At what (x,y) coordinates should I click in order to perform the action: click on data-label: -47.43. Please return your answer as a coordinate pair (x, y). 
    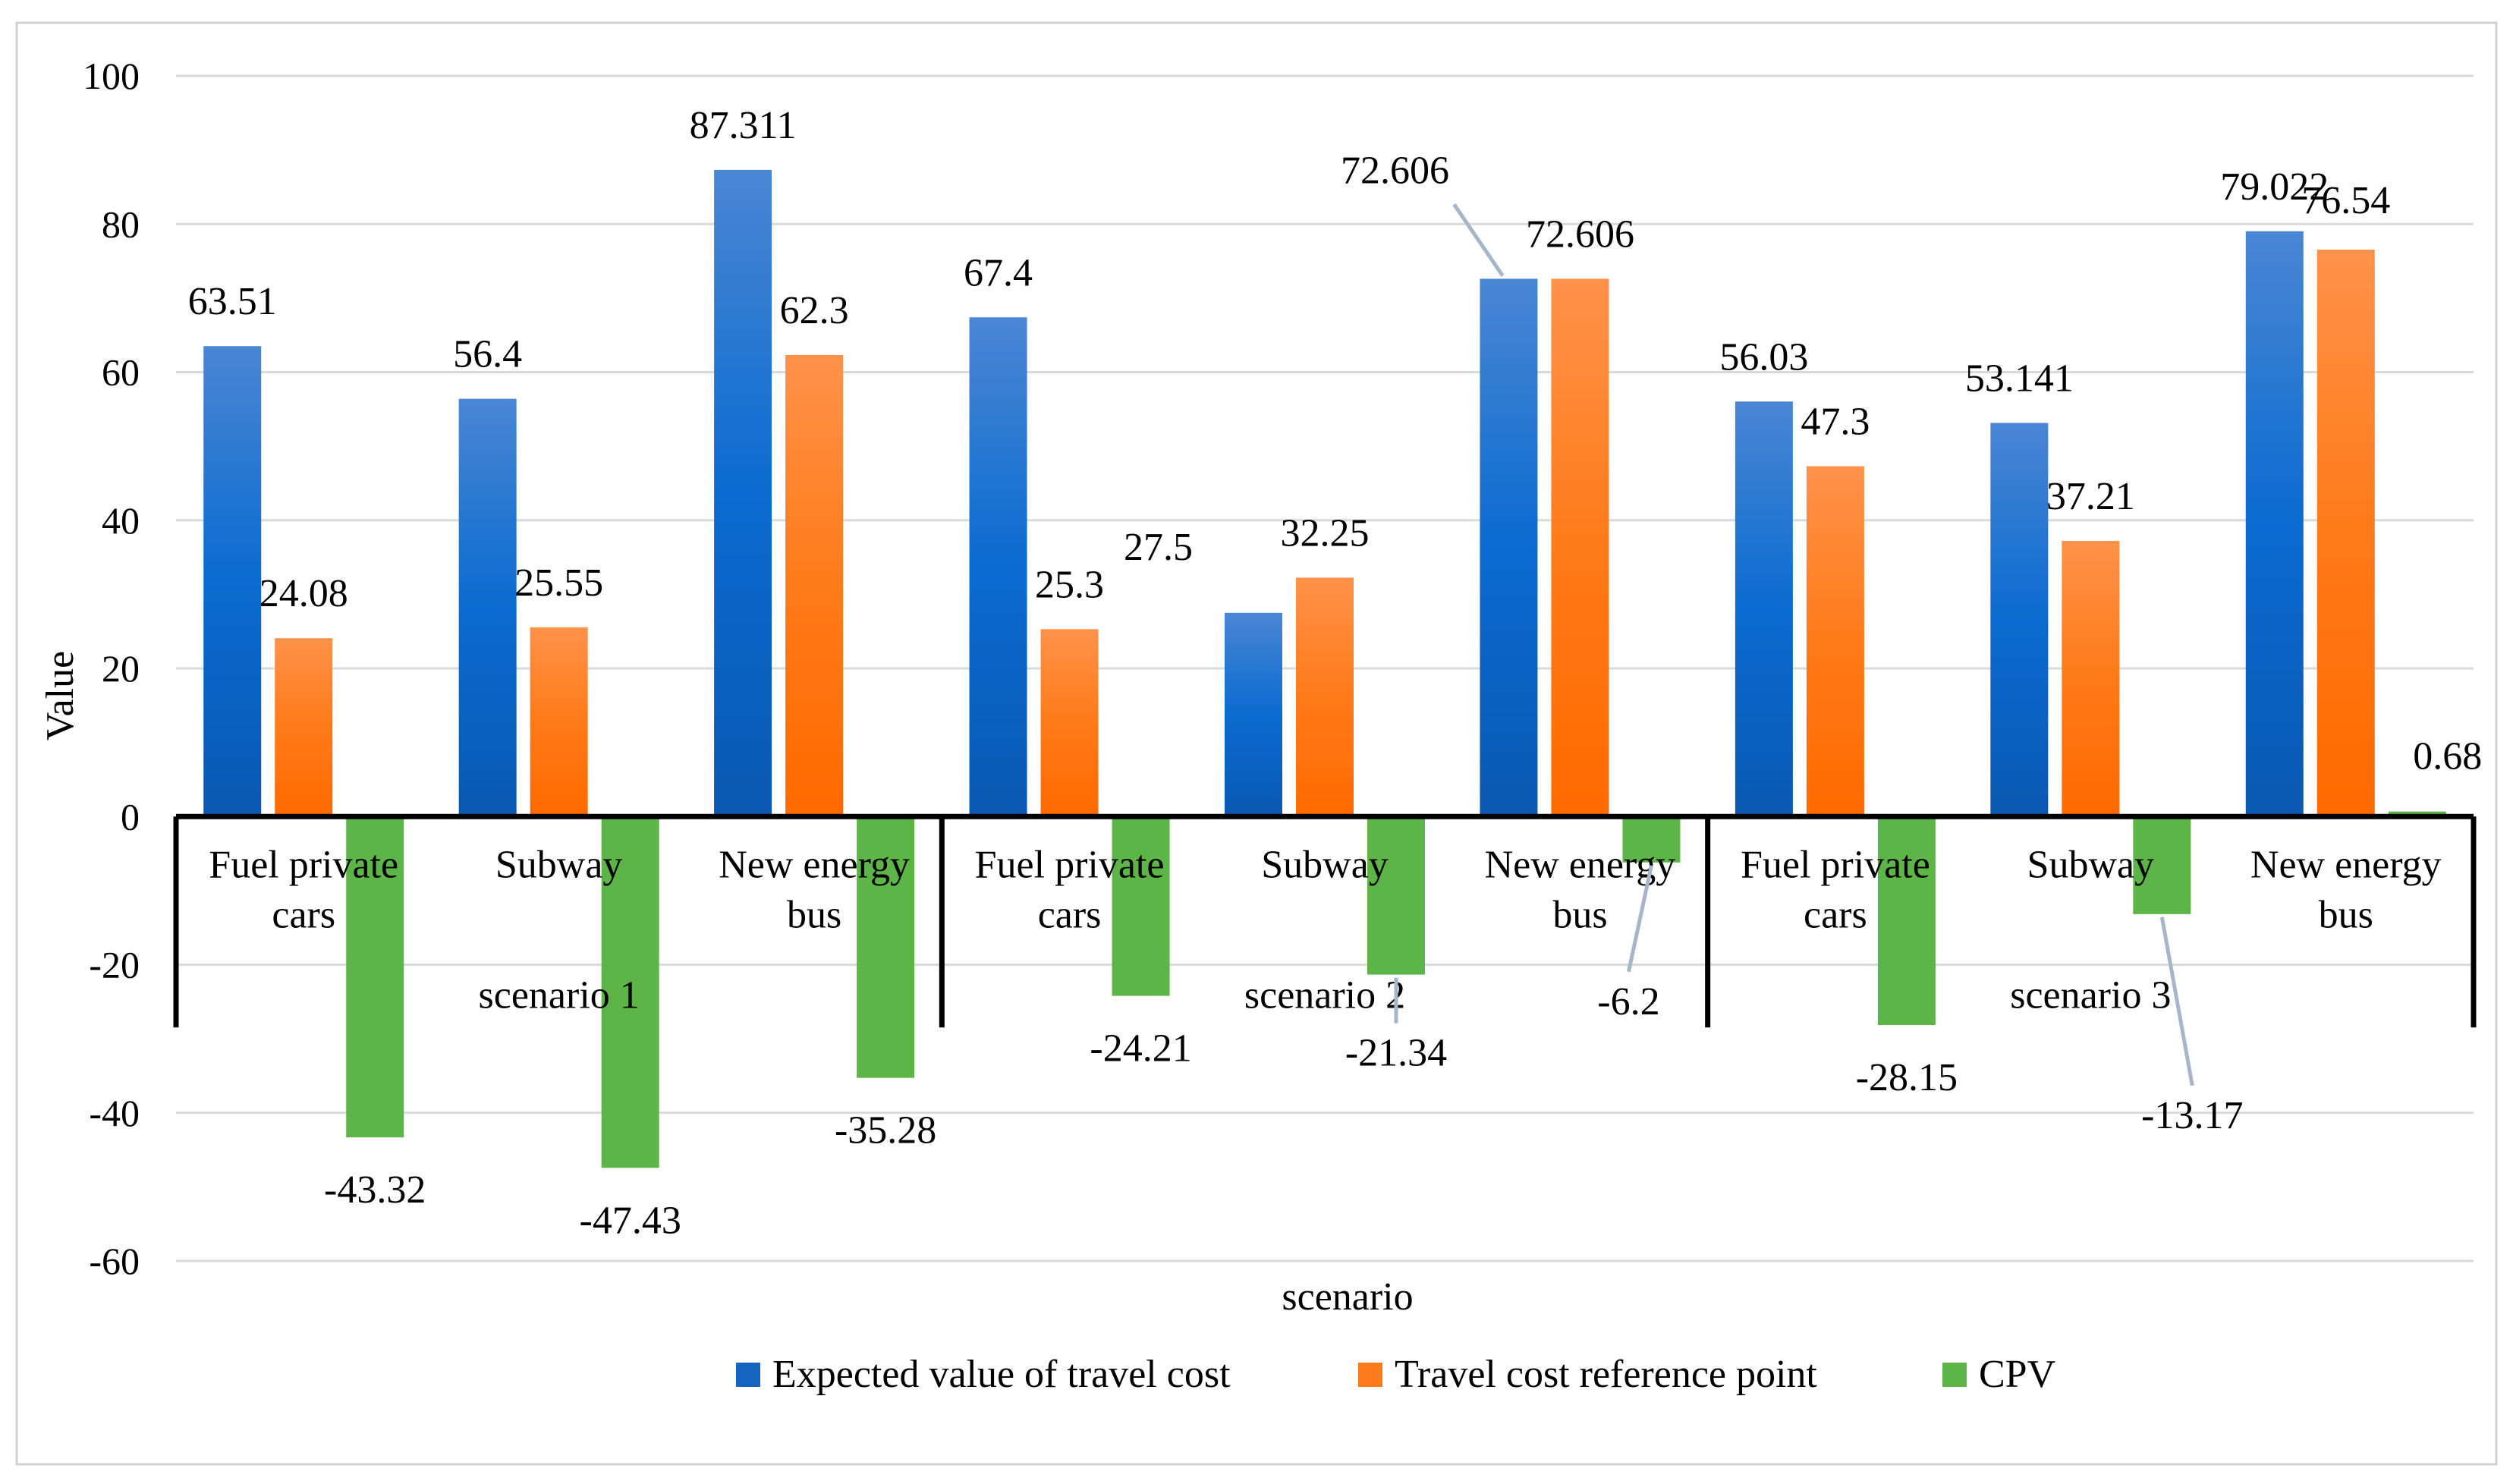
    Looking at the image, I should click on (630, 1220).